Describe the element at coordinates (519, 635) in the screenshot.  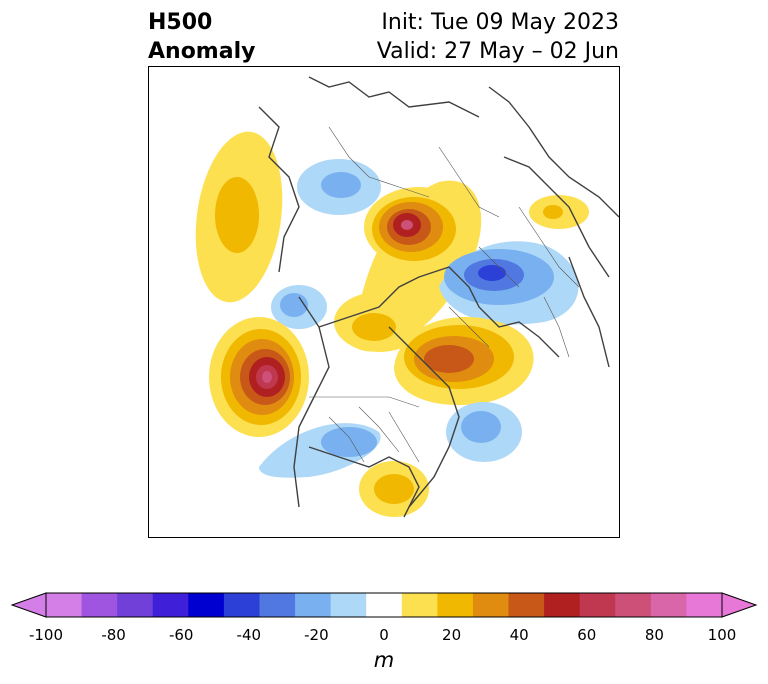
I see `colorbar-tick-label: 40` at that location.